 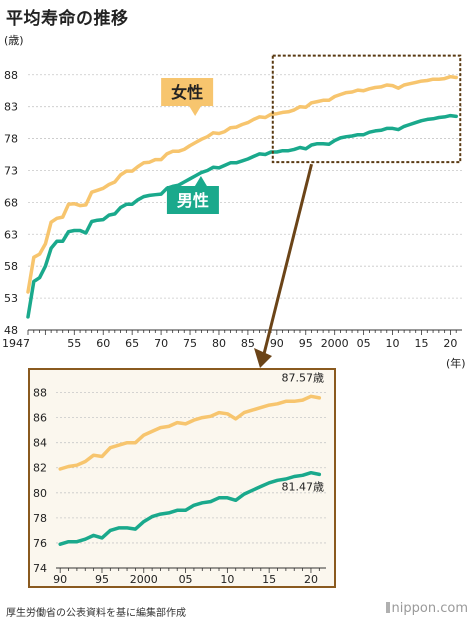 I want to click on inset-x-tick-label: 2000, so click(x=144, y=579).